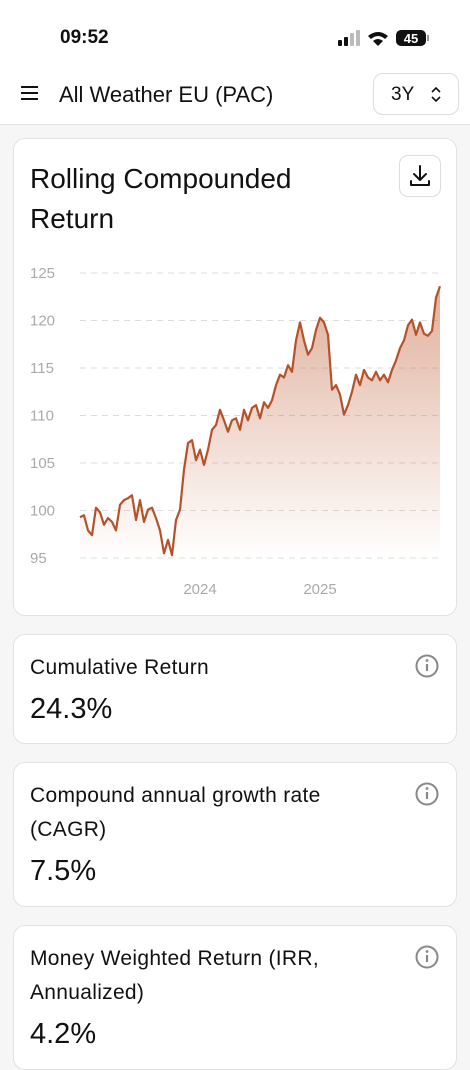  I want to click on y-tick-label: 105, so click(42, 463).